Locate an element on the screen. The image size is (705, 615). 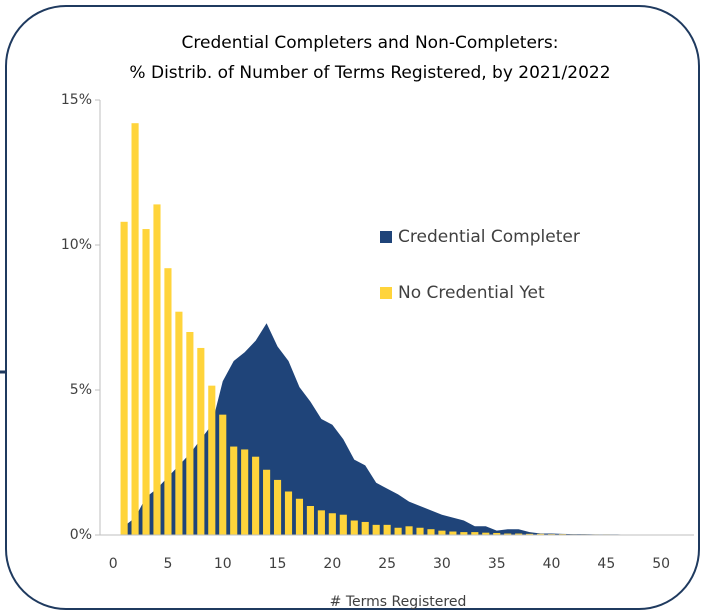
legend-label: No Credential Yet is located at coordinates (471, 293).